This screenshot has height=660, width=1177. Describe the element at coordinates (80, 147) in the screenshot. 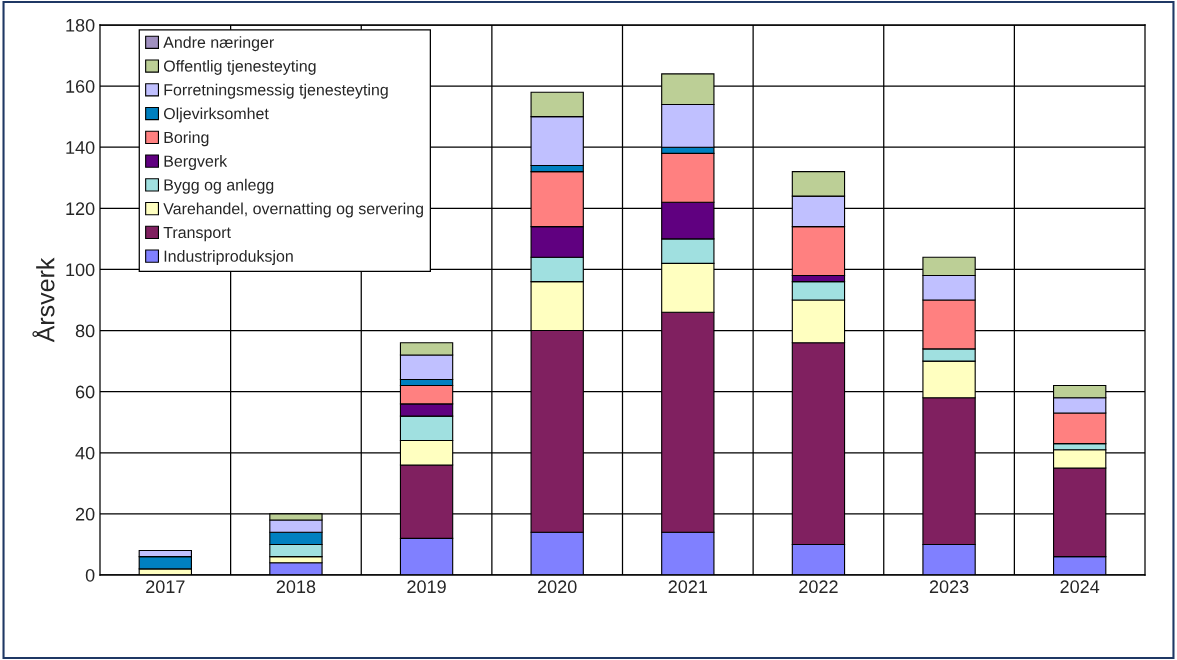

I see `y-tick-label: 140` at that location.